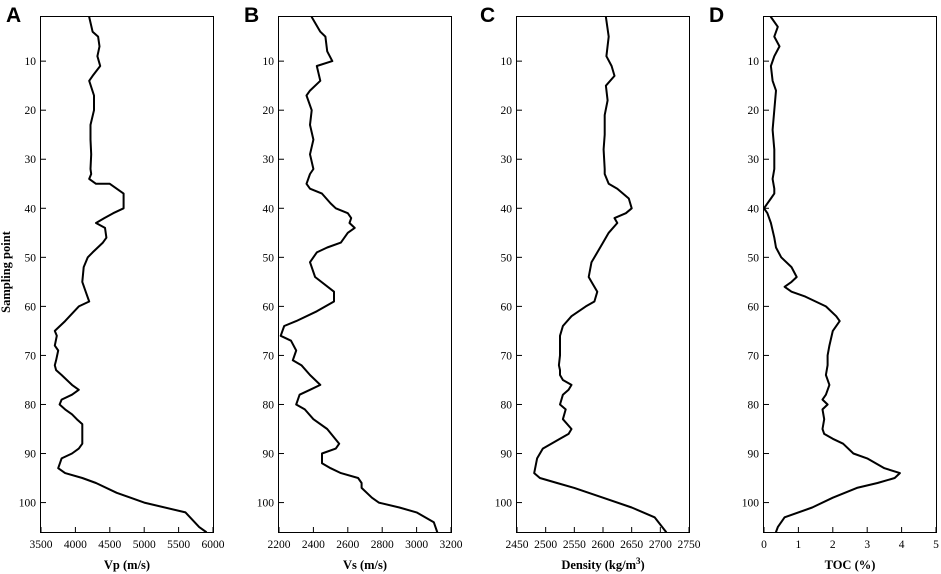 This screenshot has height=574, width=941. Describe the element at coordinates (31, 307) in the screenshot. I see `vp-y-tick-label: 60` at that location.